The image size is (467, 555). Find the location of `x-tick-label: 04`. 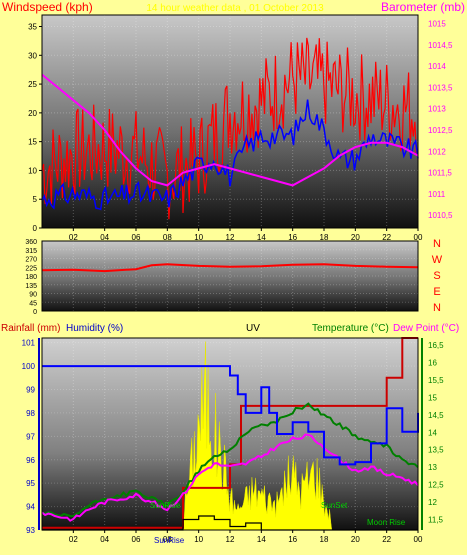

x-tick-label: 04 is located at coordinates (104, 237).